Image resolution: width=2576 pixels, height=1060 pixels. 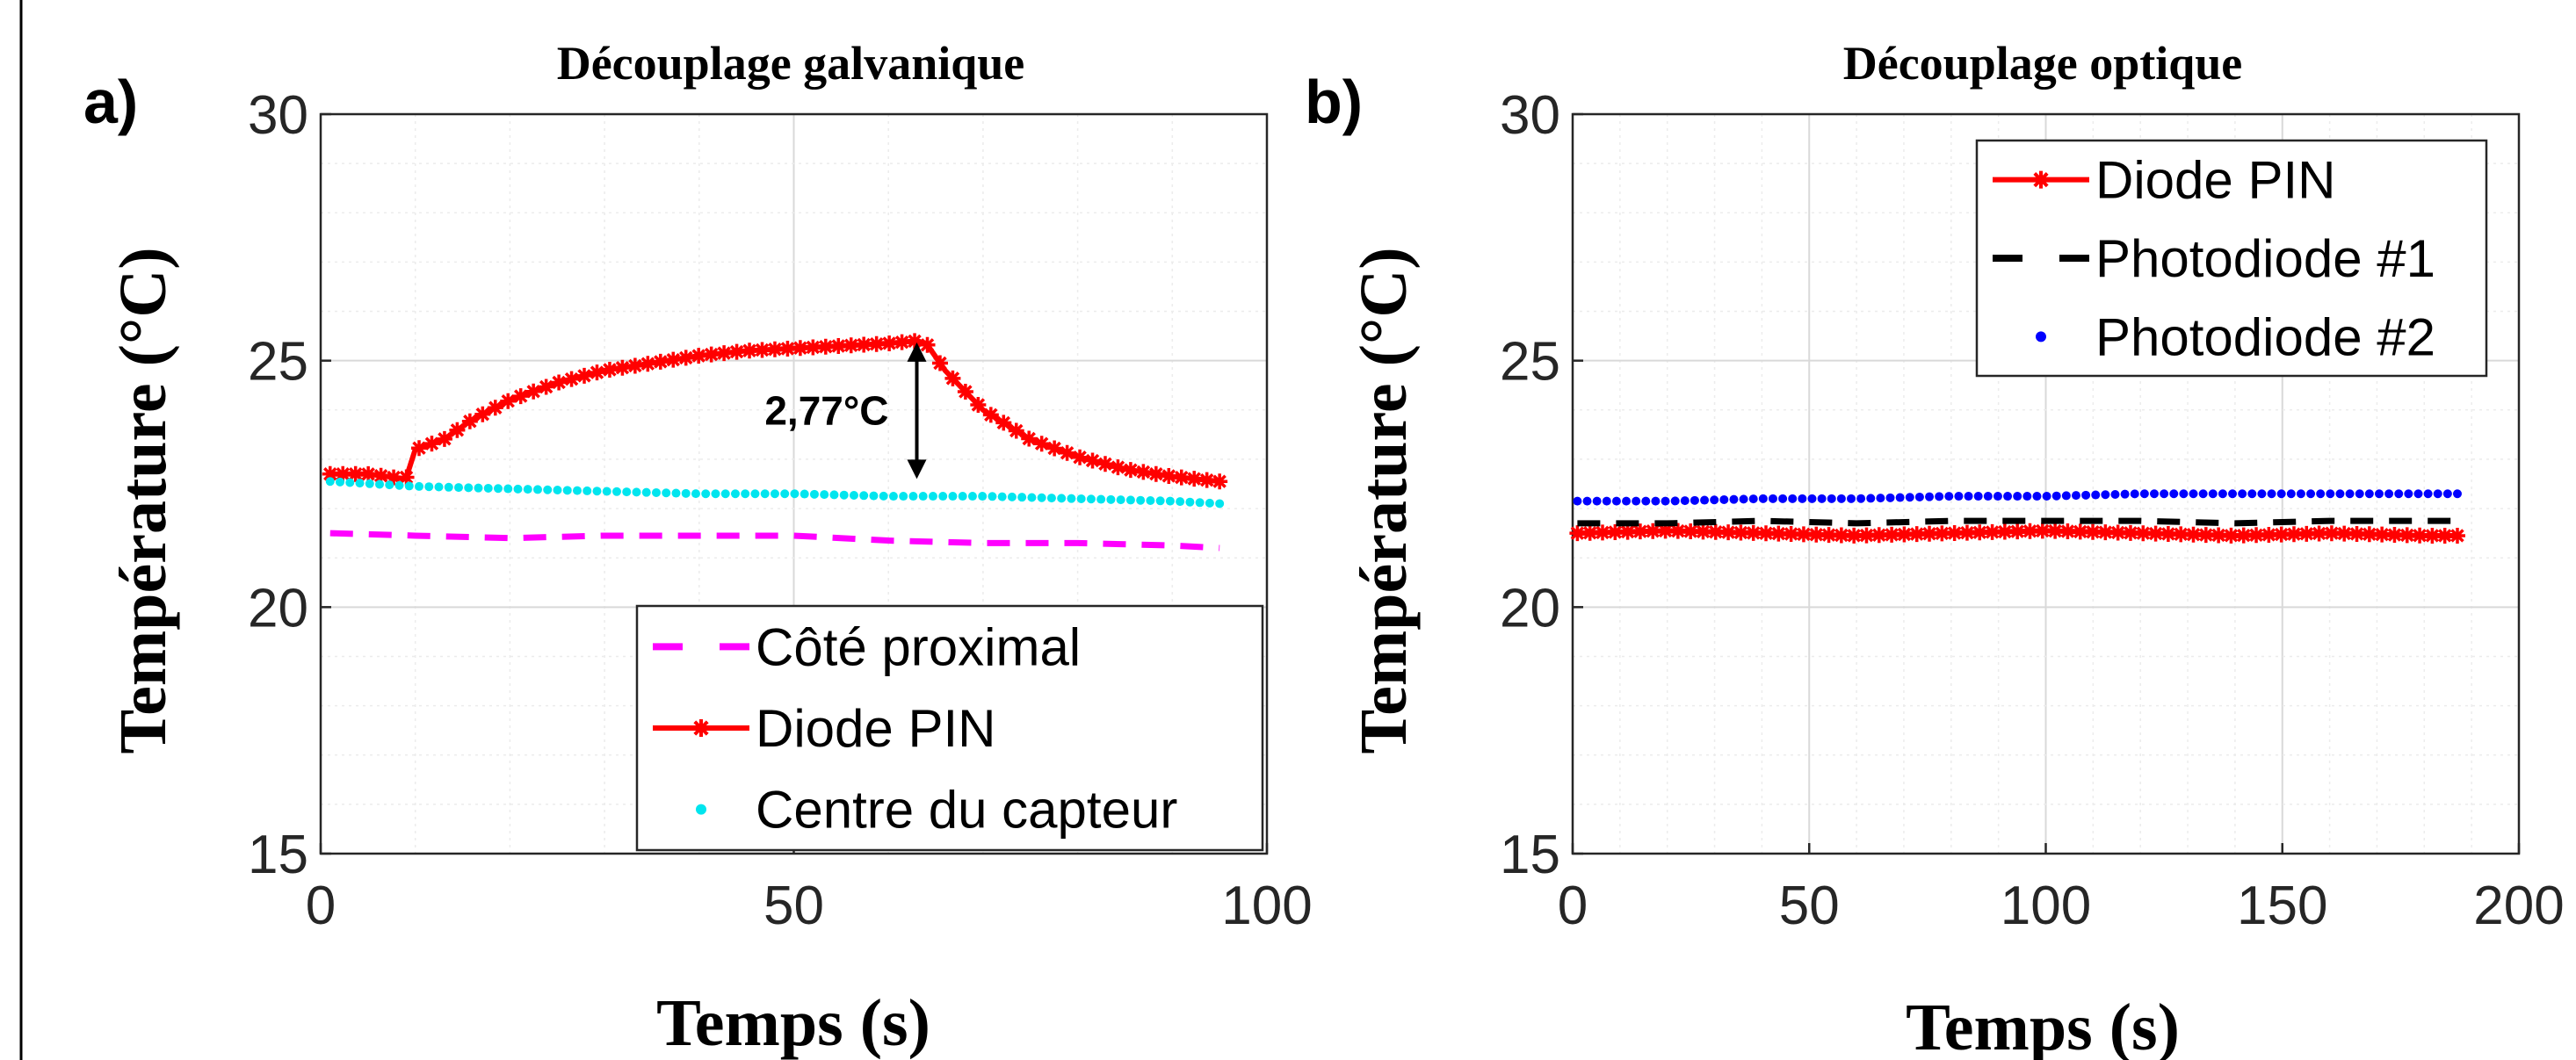 What do you see at coordinates (701, 809) in the screenshot?
I see `legend-swatch` at bounding box center [701, 809].